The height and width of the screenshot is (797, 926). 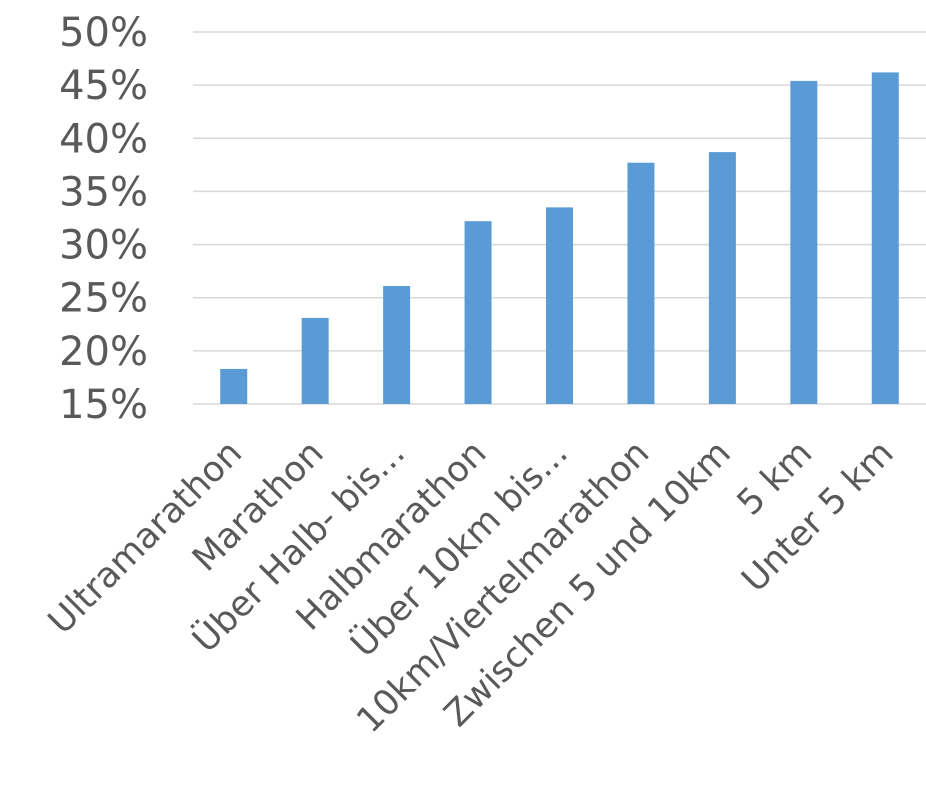 I want to click on y-tick-label: 35%, so click(x=103, y=192).